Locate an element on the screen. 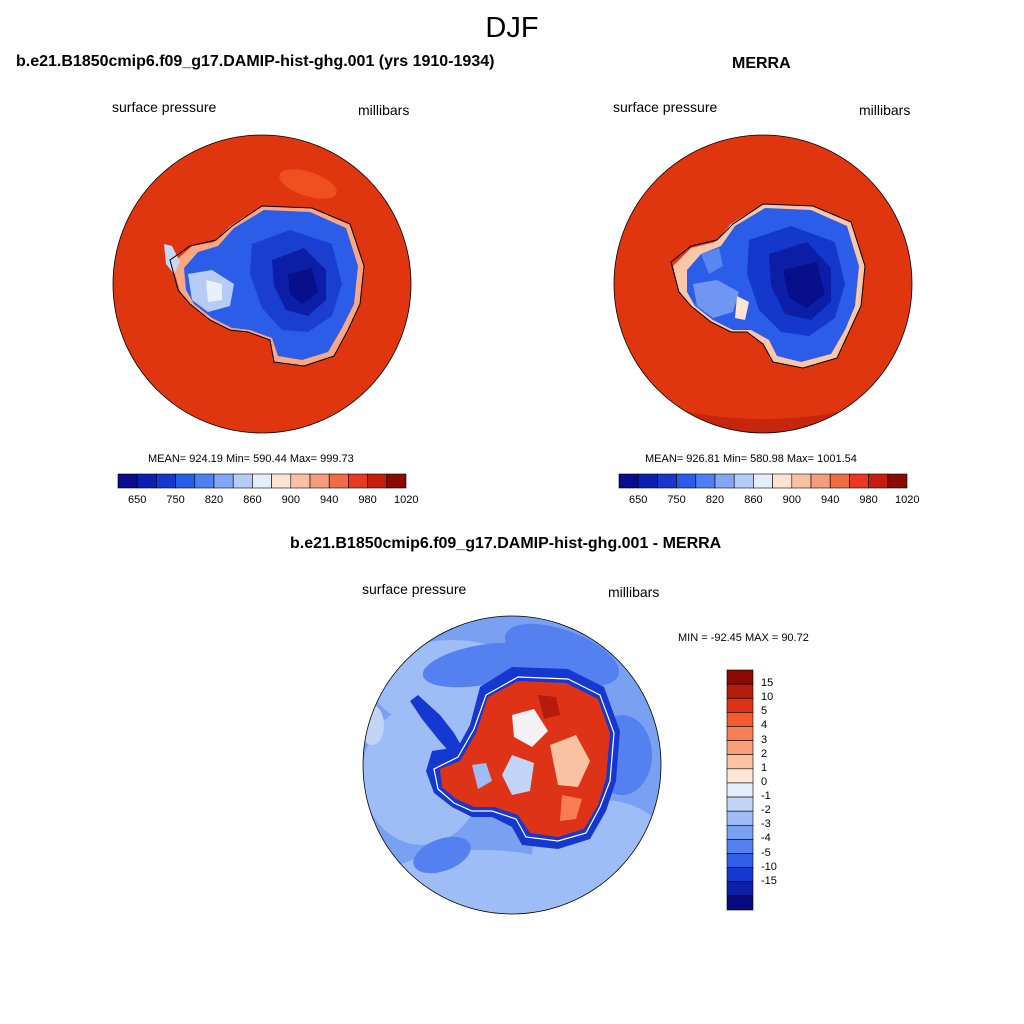  colorbar-tick-label: 5 is located at coordinates (764, 711).